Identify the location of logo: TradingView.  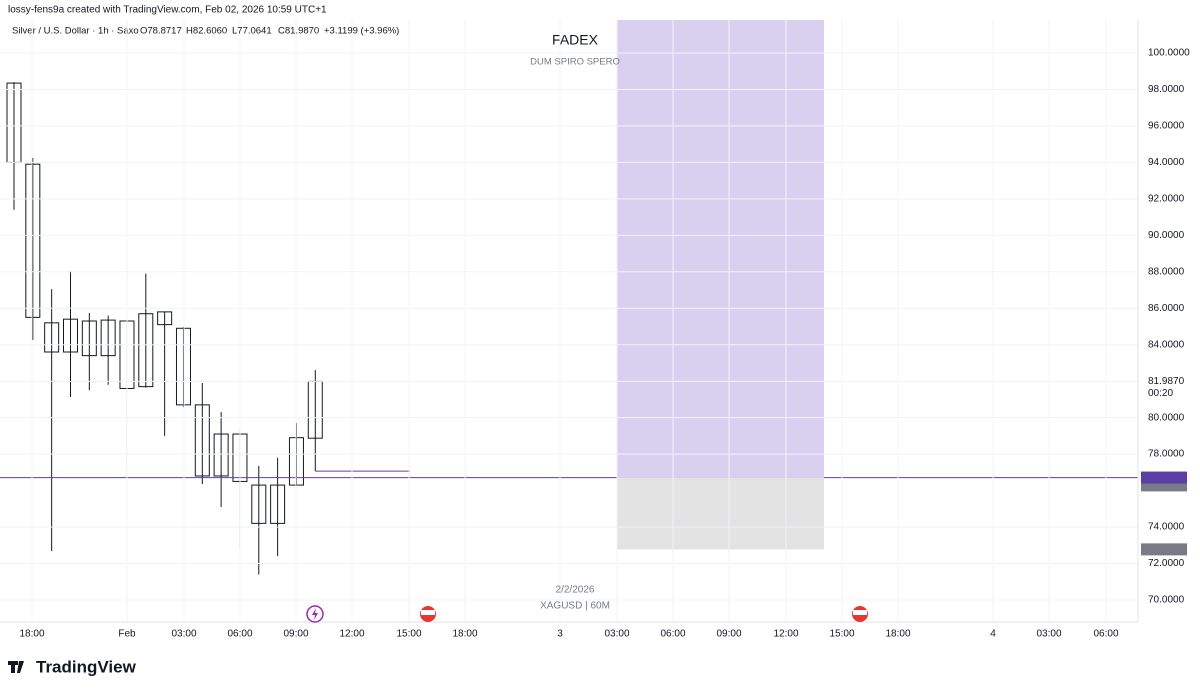
(72, 666).